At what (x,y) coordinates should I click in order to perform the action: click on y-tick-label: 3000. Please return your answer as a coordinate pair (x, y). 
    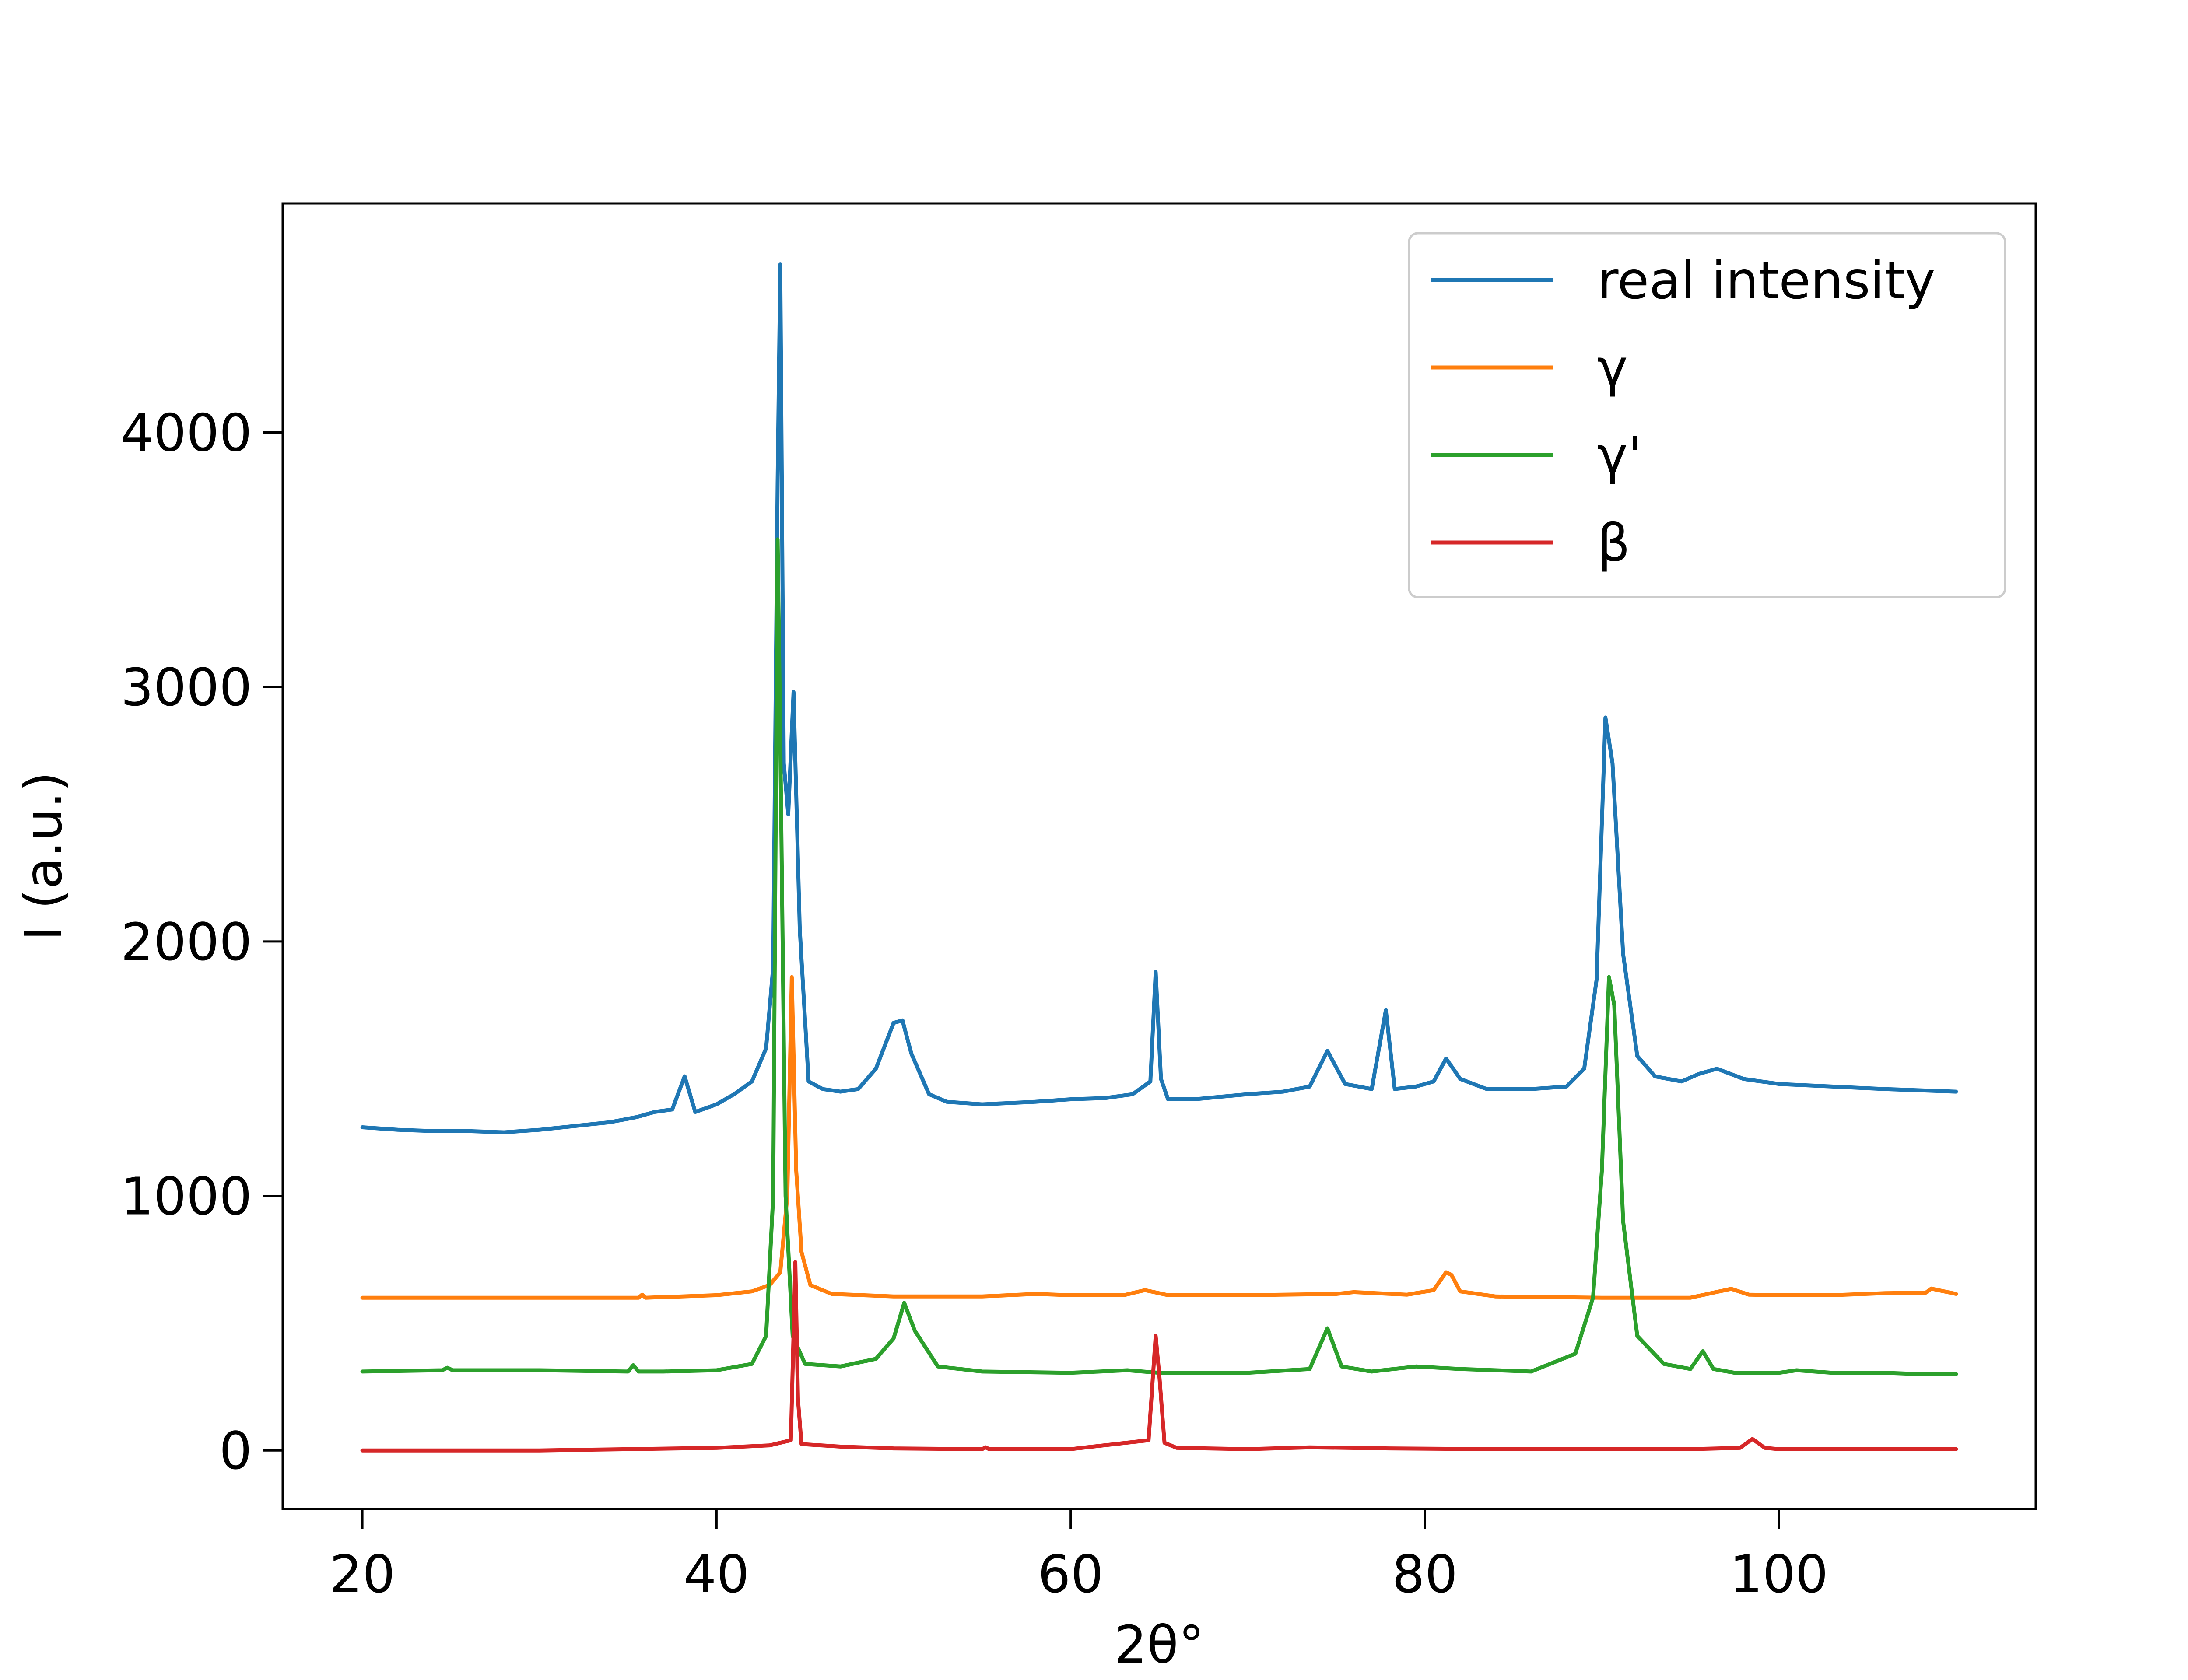
    Looking at the image, I should click on (186, 687).